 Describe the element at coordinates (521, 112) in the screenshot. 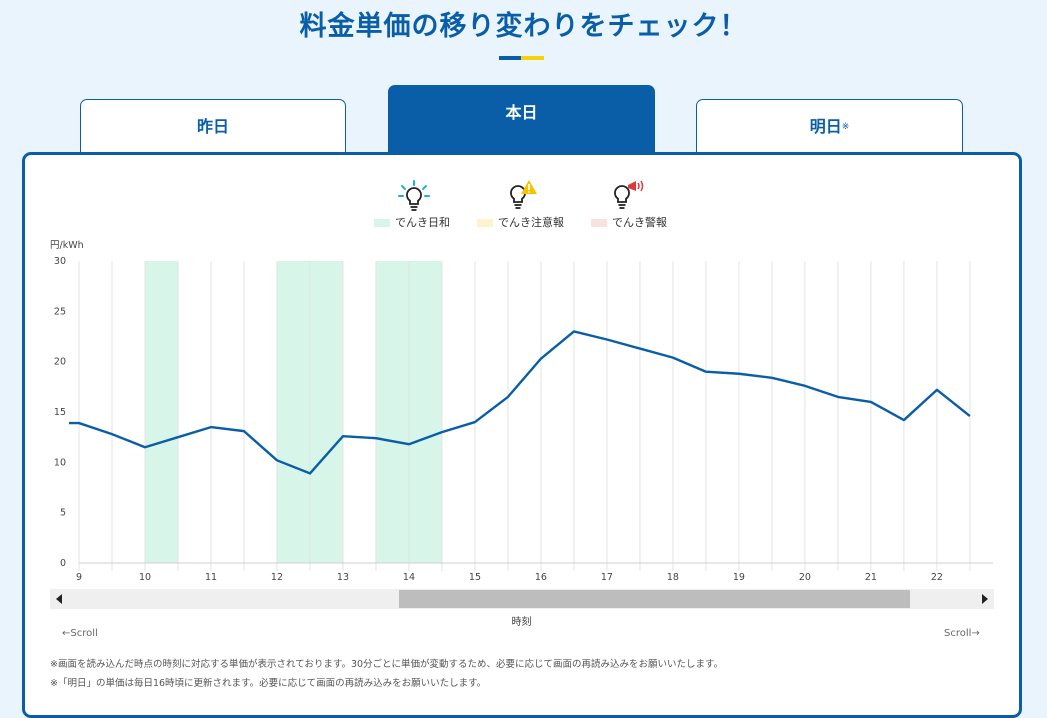

I see `tab-today-label: 本日` at that location.